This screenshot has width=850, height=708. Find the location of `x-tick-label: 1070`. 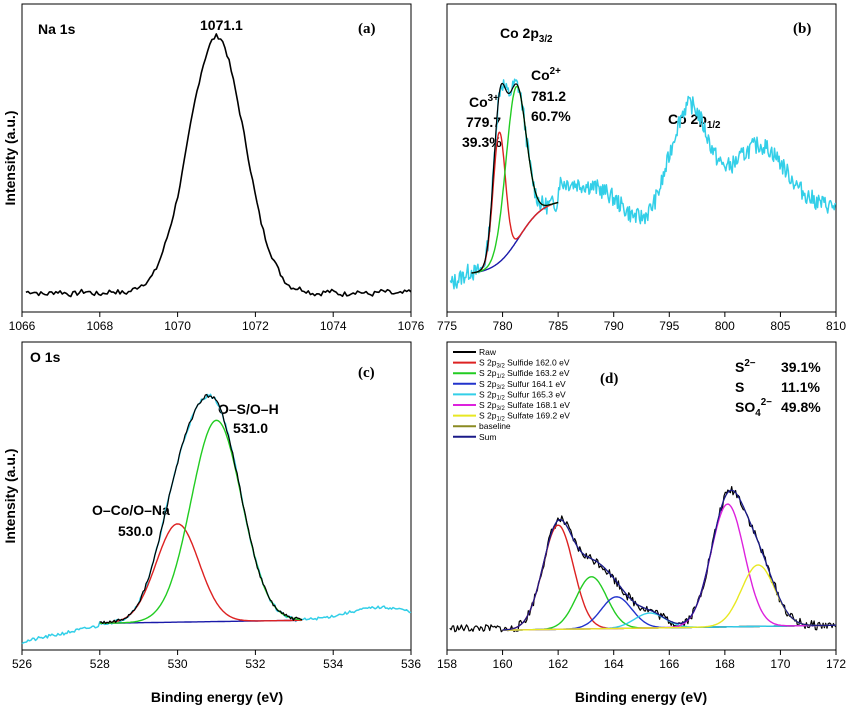

x-tick-label: 1070 is located at coordinates (177, 326).